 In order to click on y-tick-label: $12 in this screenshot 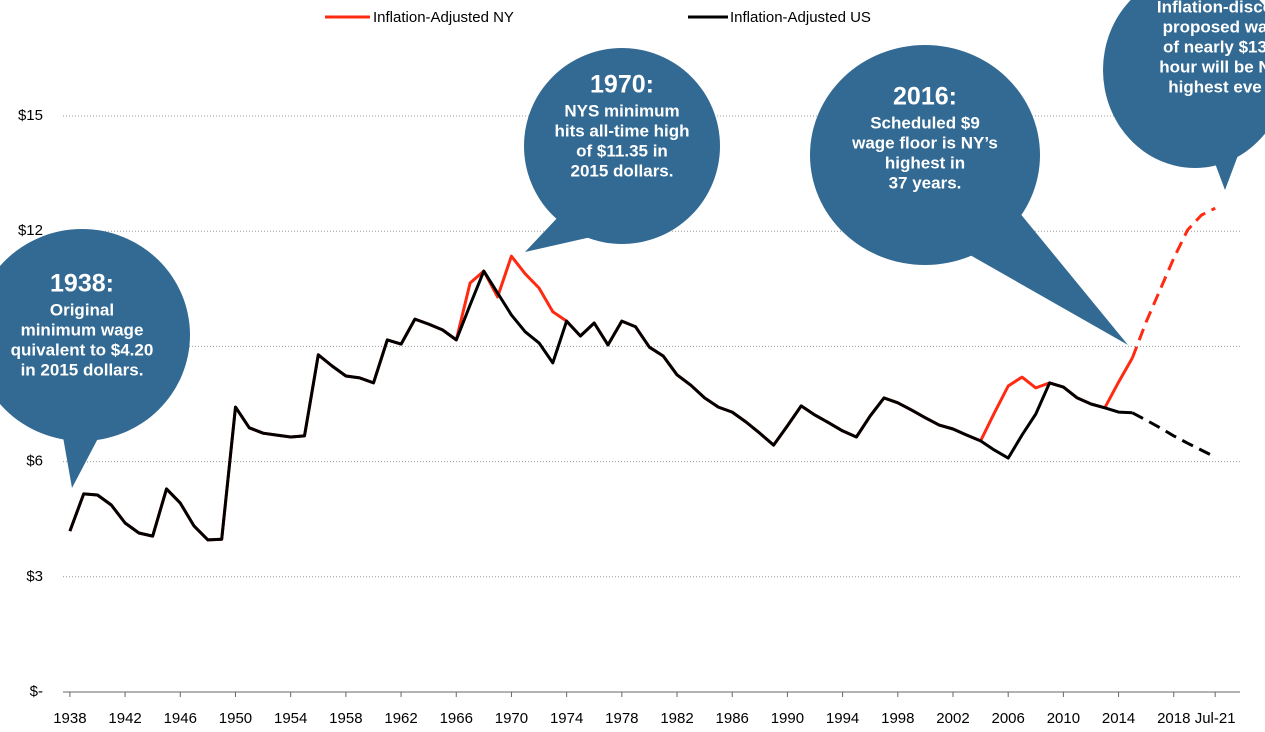, I will do `click(30, 230)`.